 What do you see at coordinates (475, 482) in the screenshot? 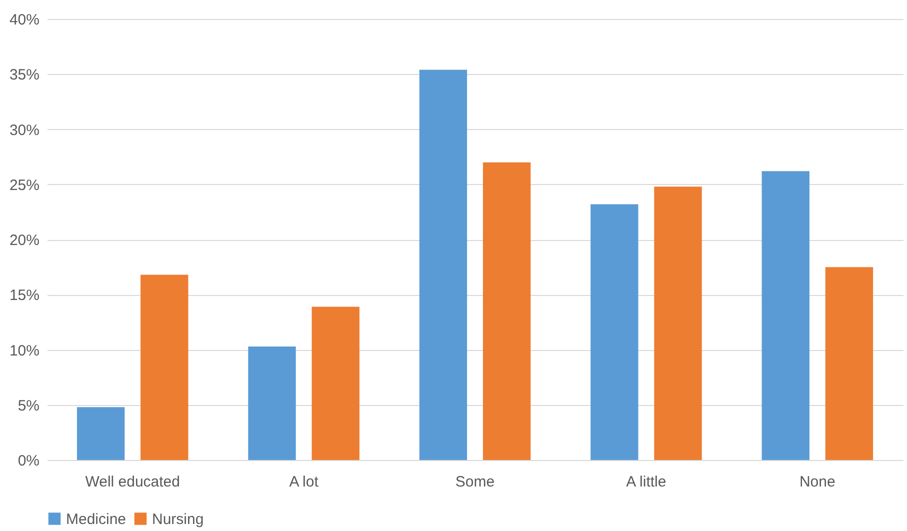
I see `x-tick-label: Some` at bounding box center [475, 482].